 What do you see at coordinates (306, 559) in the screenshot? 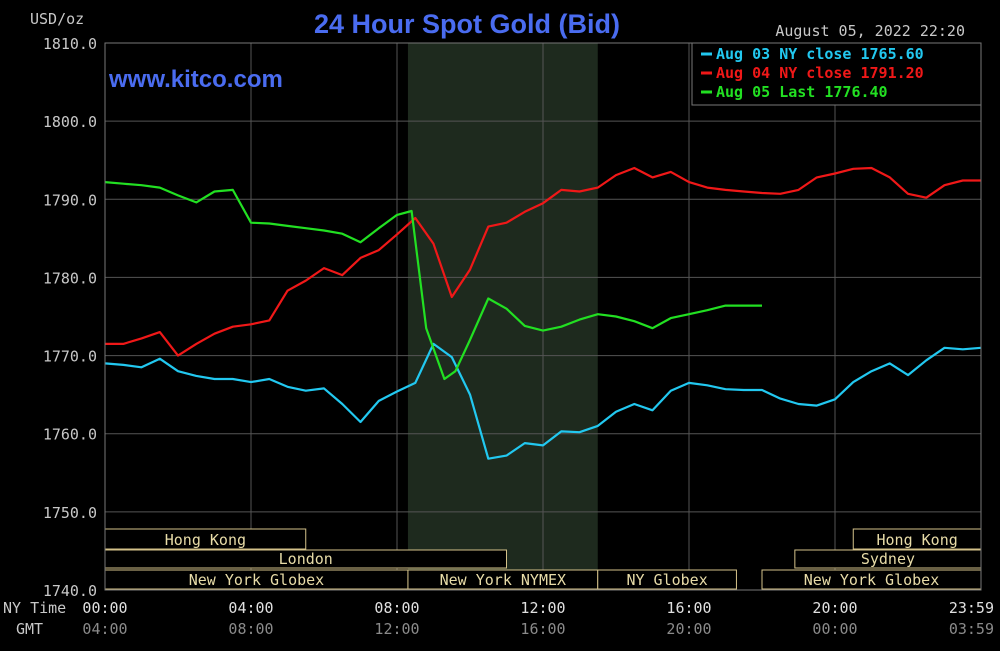
I see `session-label: London` at bounding box center [306, 559].